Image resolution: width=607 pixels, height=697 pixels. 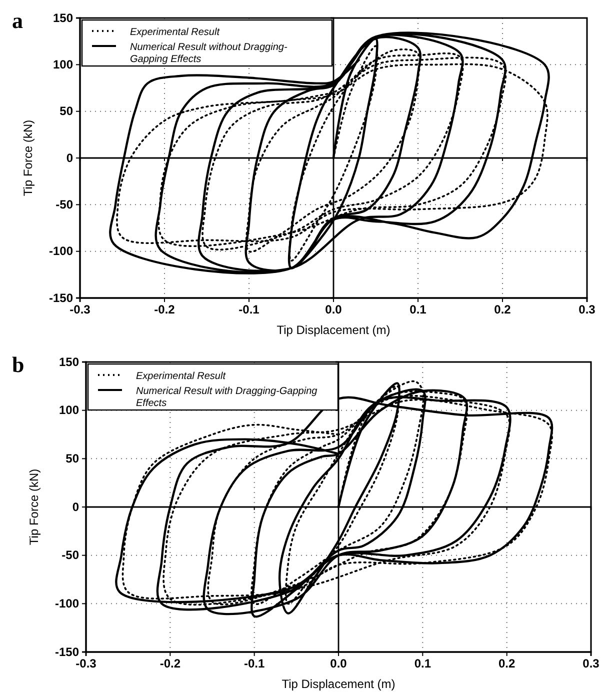 I want to click on chart-title: b, so click(x=18, y=364).